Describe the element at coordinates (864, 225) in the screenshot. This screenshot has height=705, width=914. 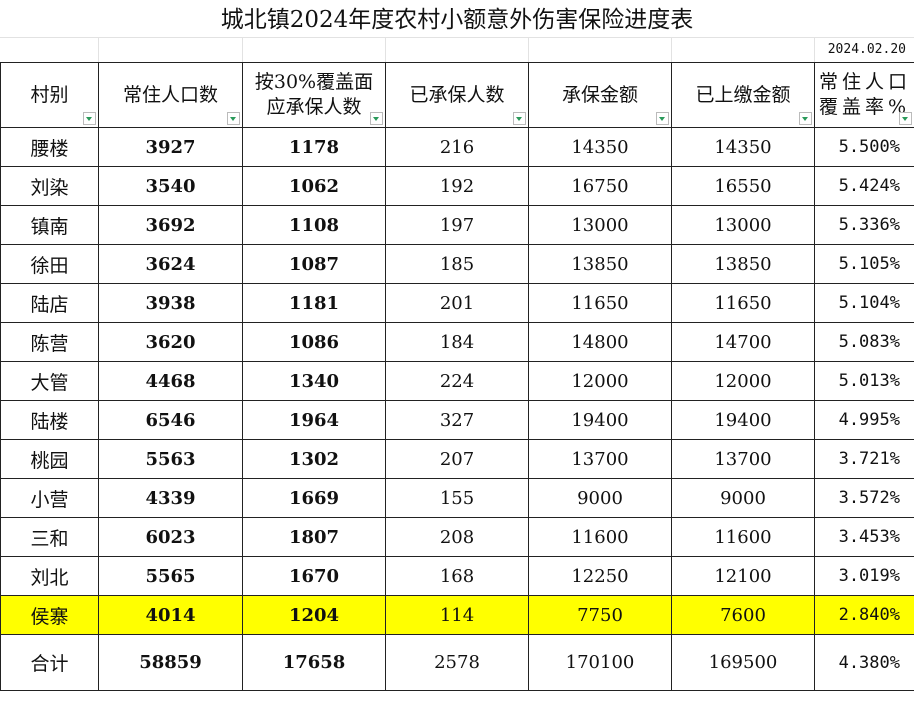
I see `cell-rate: 5.336%` at that location.